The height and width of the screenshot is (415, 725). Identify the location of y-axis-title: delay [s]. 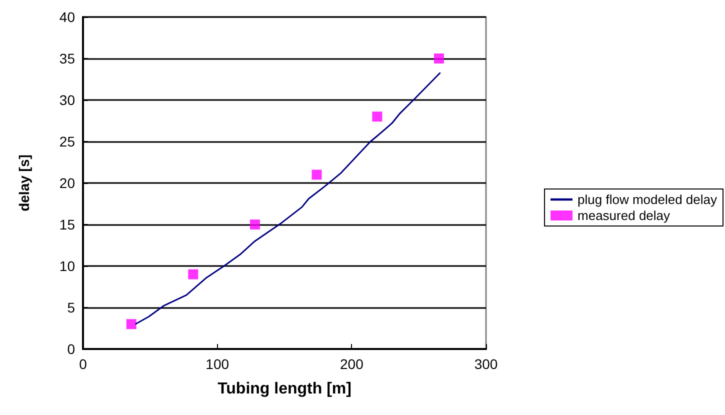
(24, 183).